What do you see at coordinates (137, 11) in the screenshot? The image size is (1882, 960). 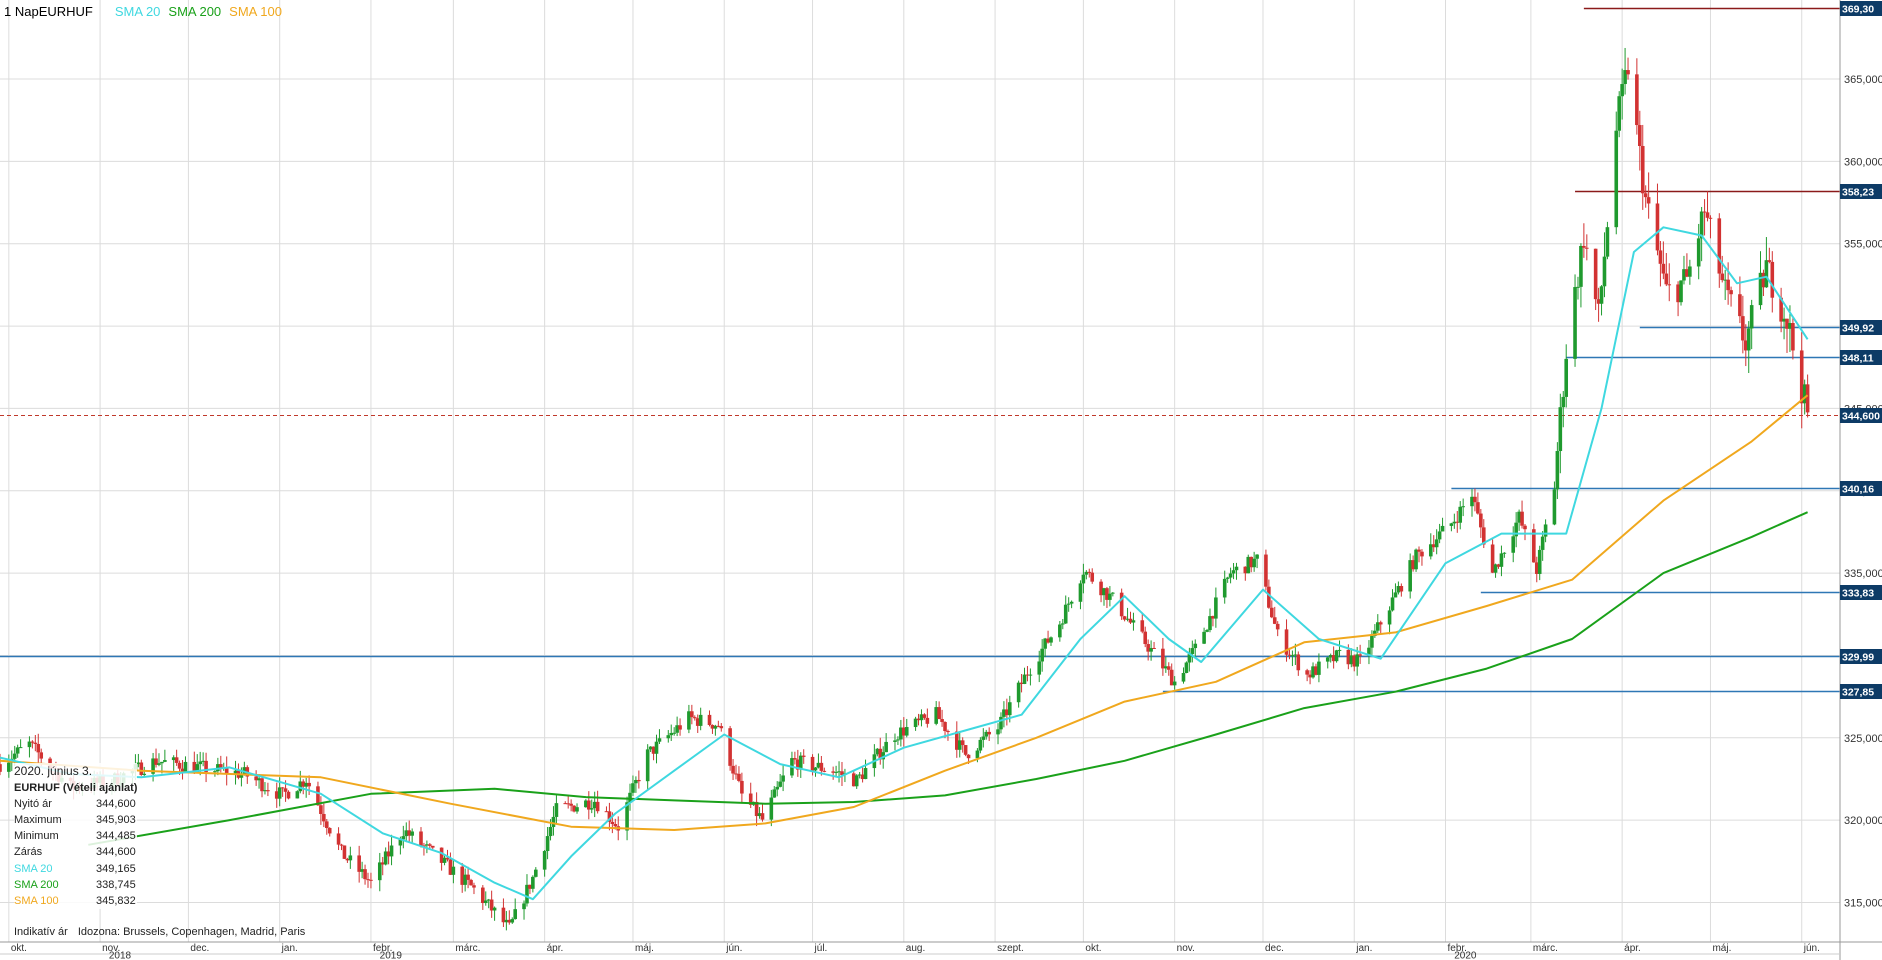 I see `indicator-sma20-label: SMA 20` at bounding box center [137, 11].